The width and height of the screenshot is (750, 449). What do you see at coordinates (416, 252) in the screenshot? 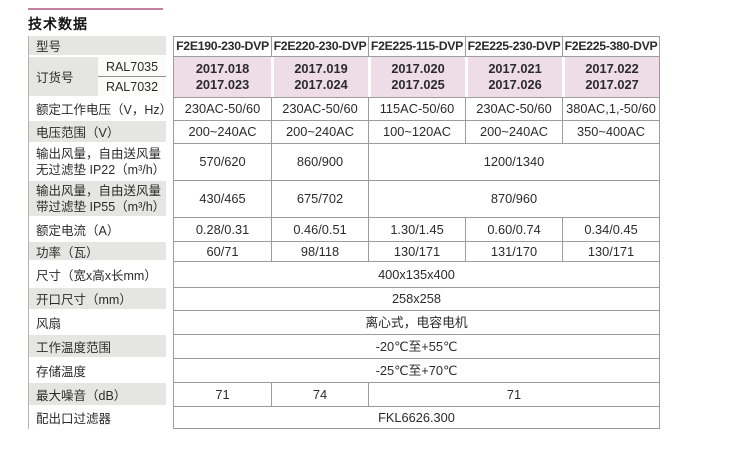
I see `row-values-power: 60/71 98/118 130/171 131/170 130/171` at bounding box center [416, 252].